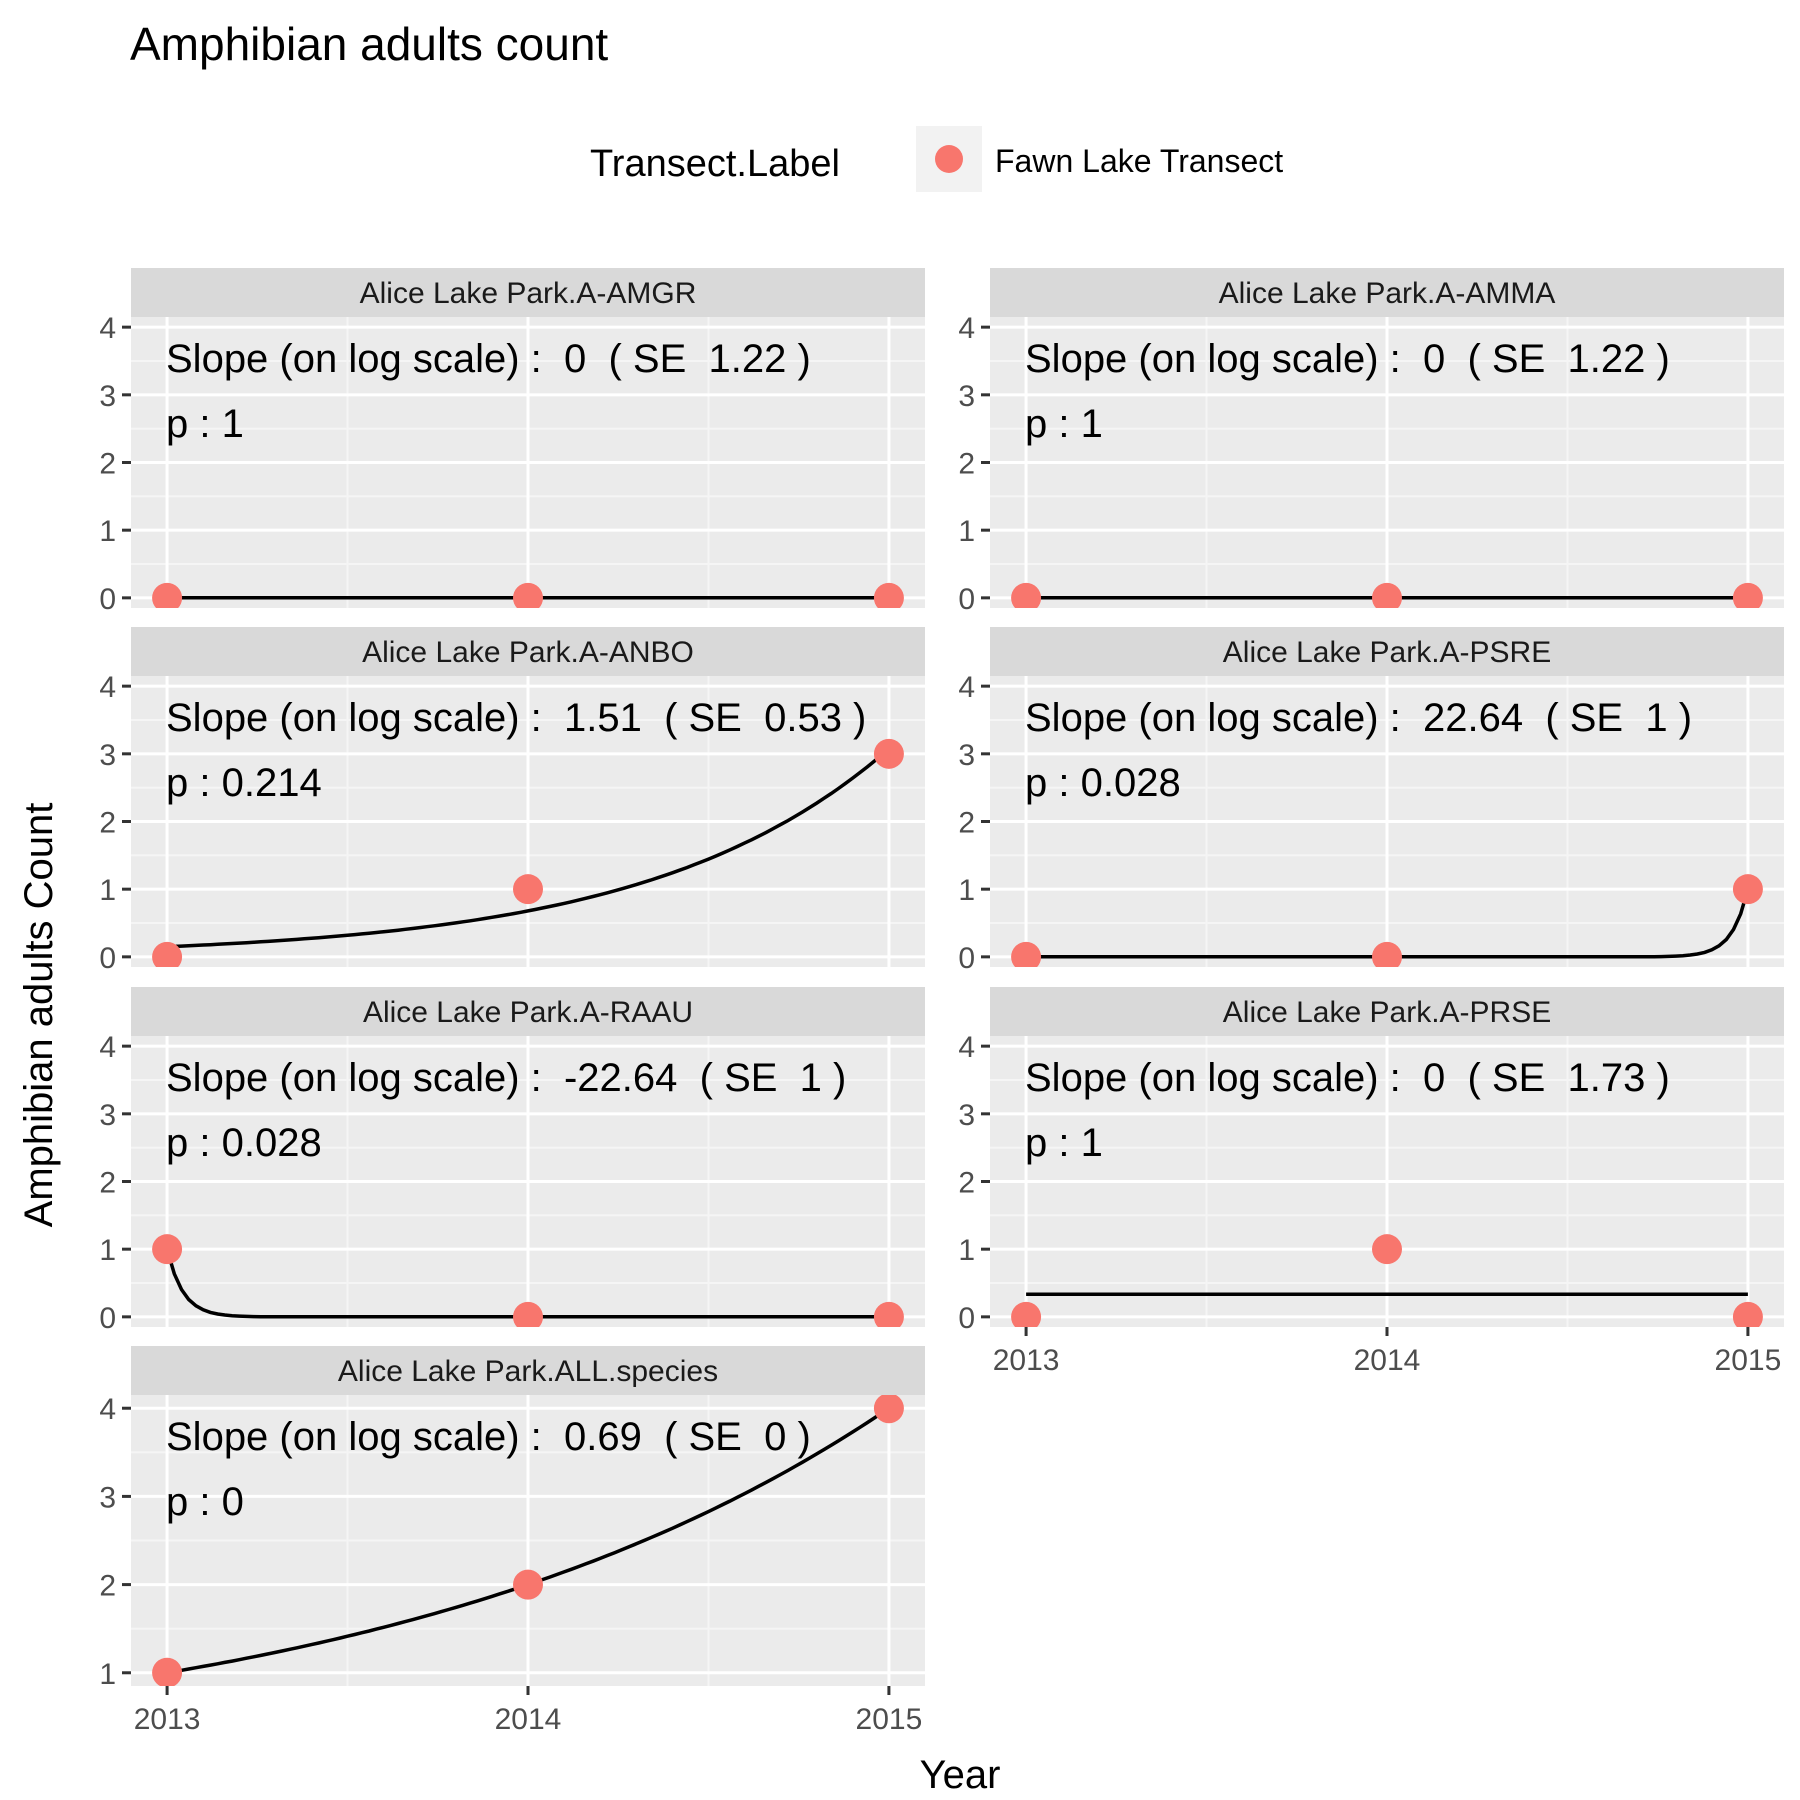 The width and height of the screenshot is (1800, 1800). I want to click on panel-strip-label: Alice Lake Park.A-RAAU, so click(528, 1012).